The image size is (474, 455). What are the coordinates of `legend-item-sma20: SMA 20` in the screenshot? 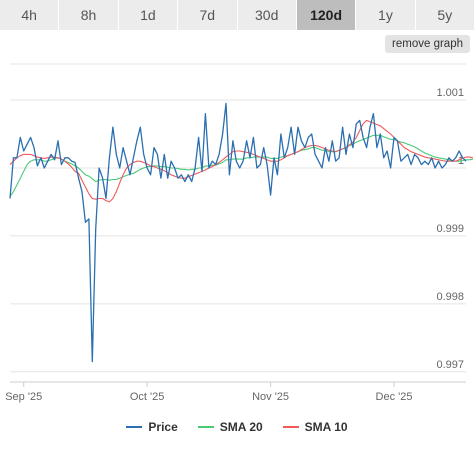 It's located at (230, 427).